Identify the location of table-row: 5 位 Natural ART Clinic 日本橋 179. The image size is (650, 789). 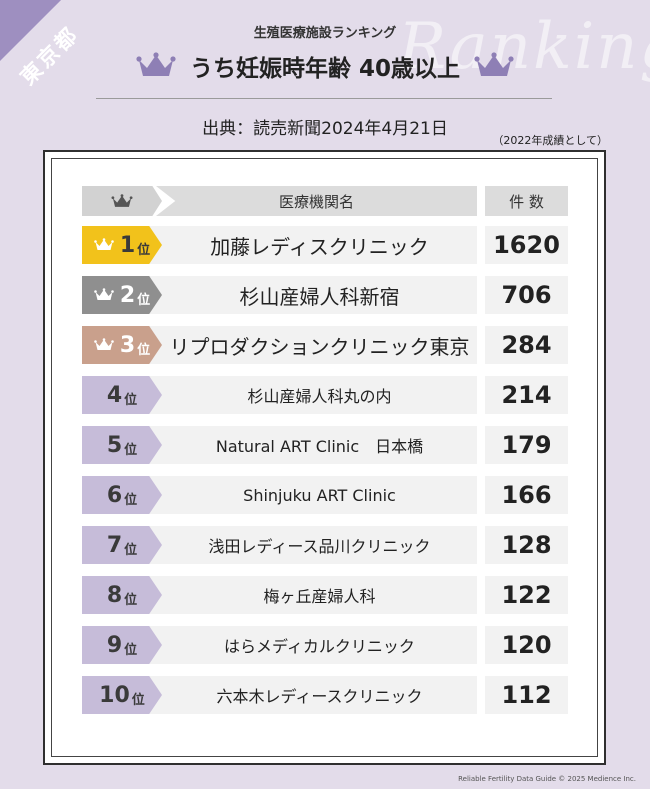
(325, 445).